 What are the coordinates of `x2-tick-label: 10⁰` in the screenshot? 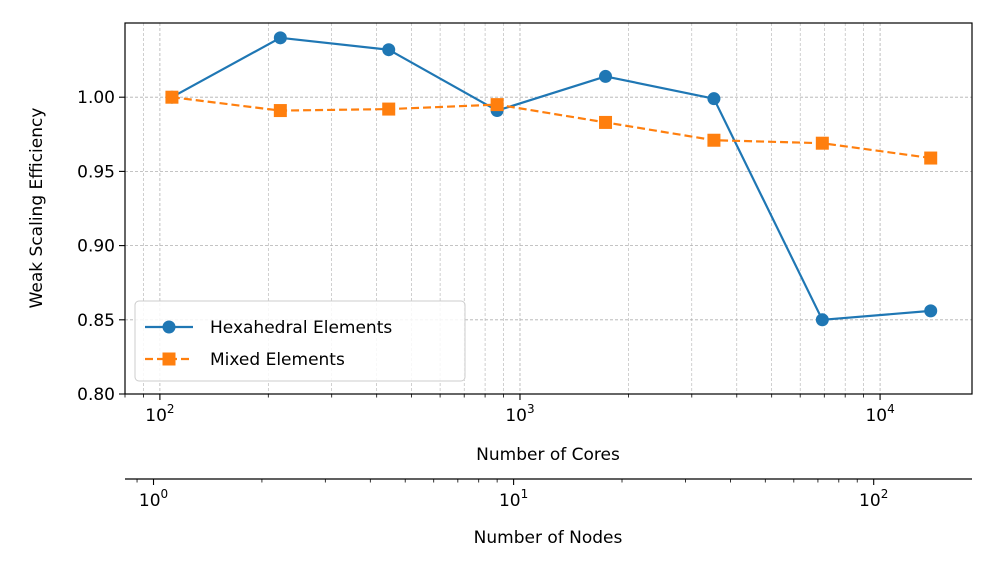 It's located at (153, 499).